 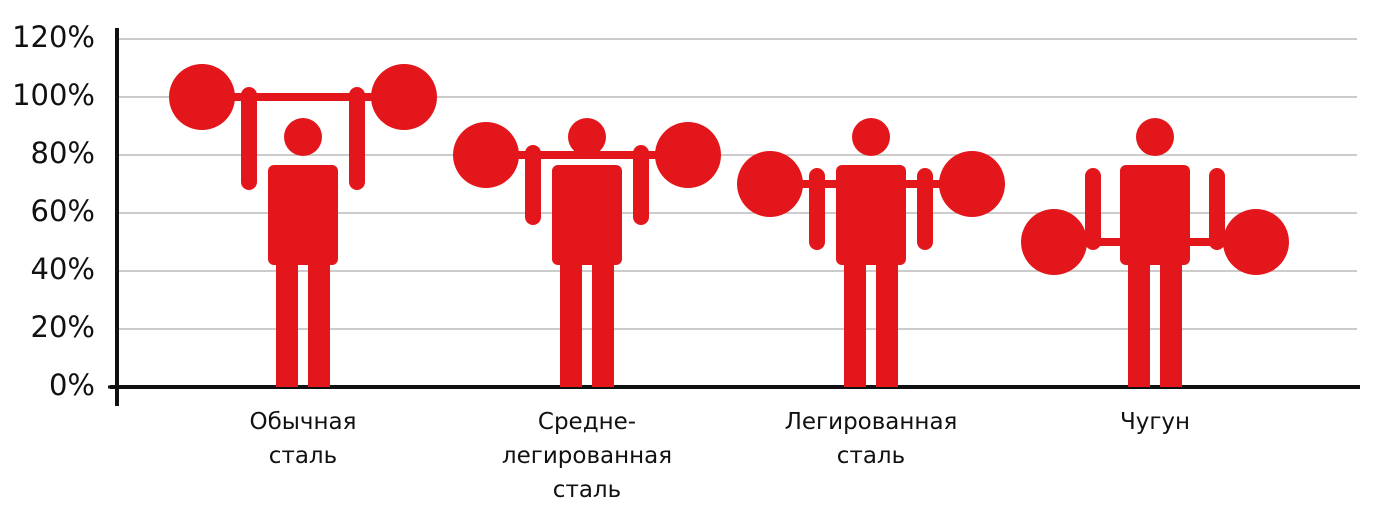 What do you see at coordinates (63, 211) in the screenshot?
I see `y-tick-label: 60%` at bounding box center [63, 211].